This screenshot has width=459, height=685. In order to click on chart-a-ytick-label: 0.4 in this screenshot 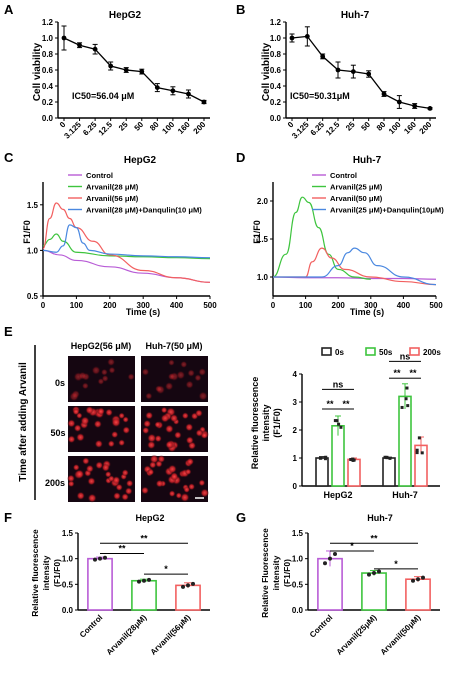, I will do `click(48, 86)`.